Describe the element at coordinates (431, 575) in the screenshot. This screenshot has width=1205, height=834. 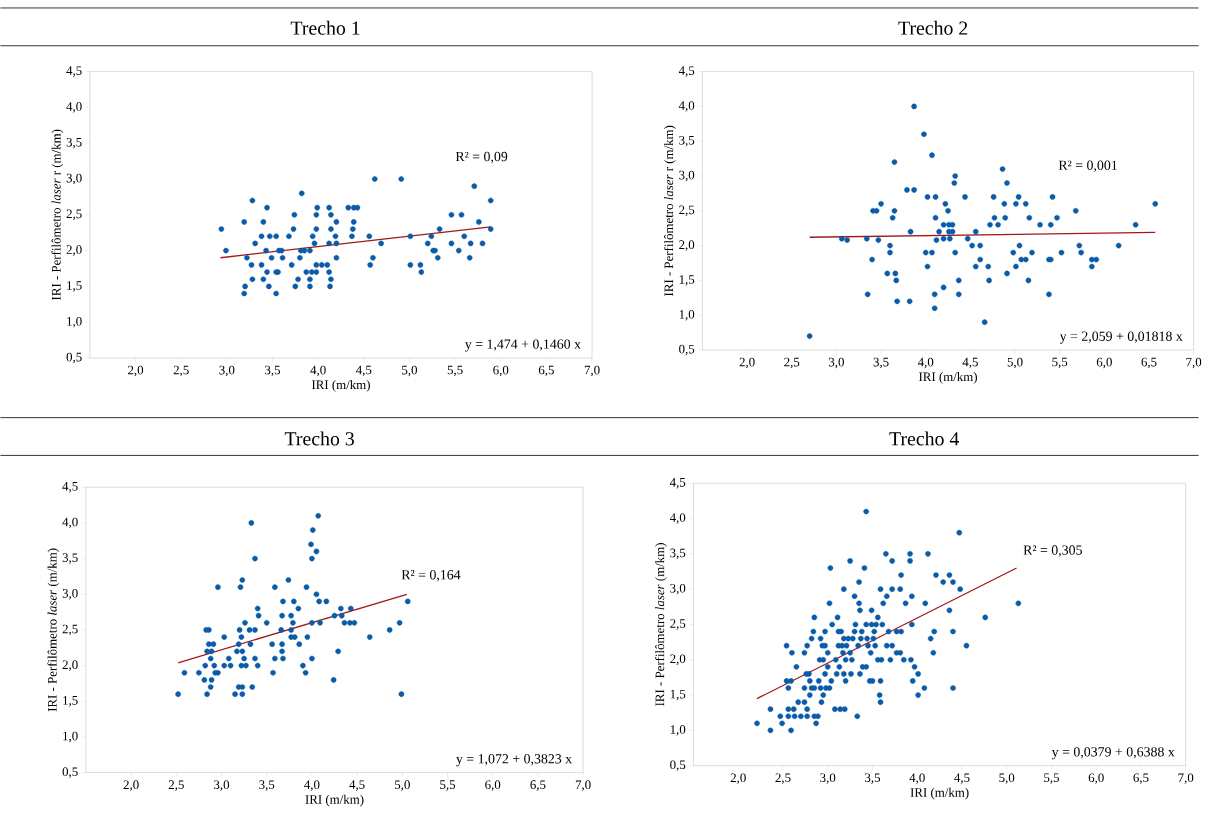
I see `annotation: R² = 0,164` at that location.